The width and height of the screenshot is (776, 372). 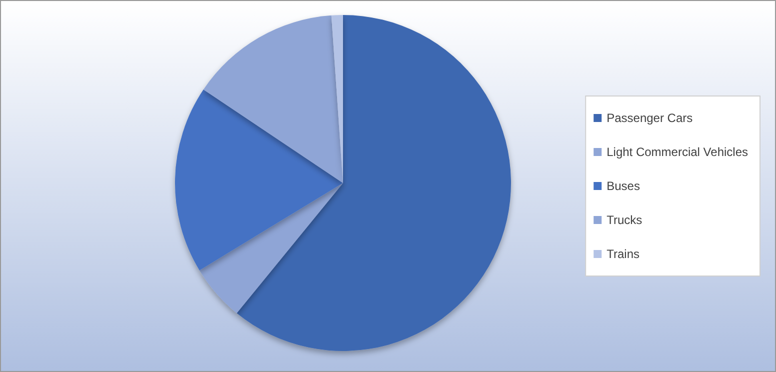 I want to click on legend-label: Trains, so click(x=623, y=254).